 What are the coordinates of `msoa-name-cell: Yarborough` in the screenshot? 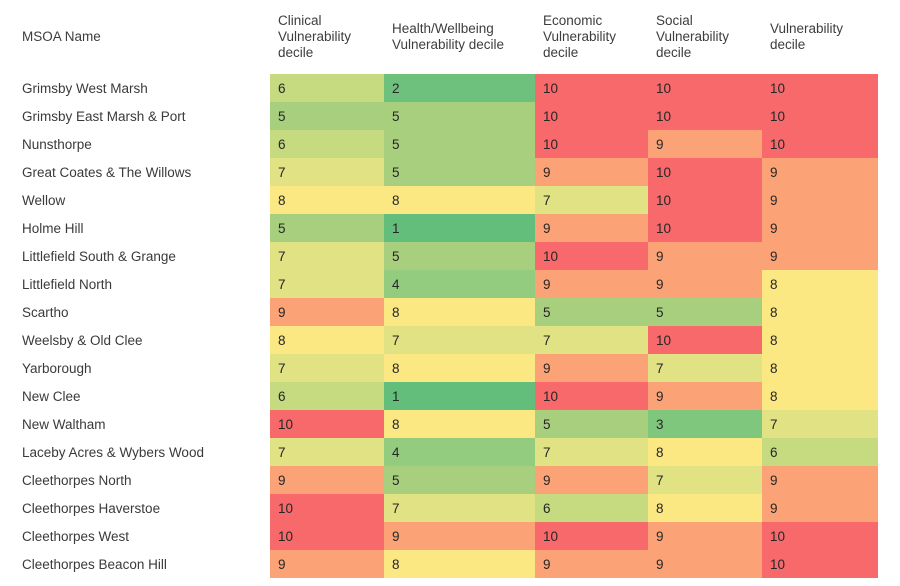 It's located at (57, 368).